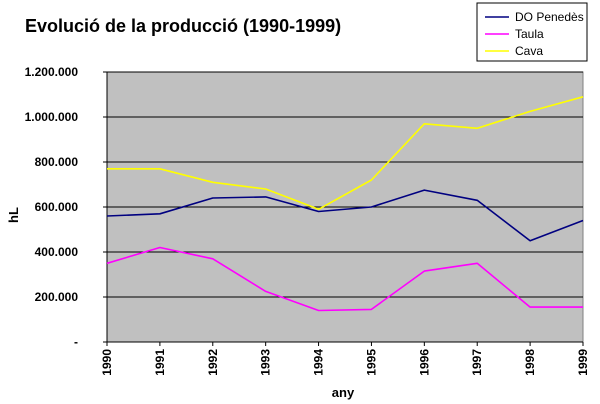 The width and height of the screenshot is (600, 404). What do you see at coordinates (530, 362) in the screenshot?
I see `x-tick-label: 1998` at bounding box center [530, 362].